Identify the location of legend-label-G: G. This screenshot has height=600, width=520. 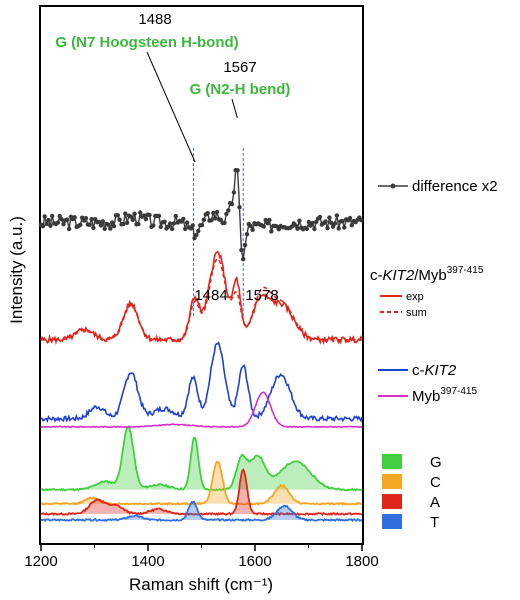
(436, 462).